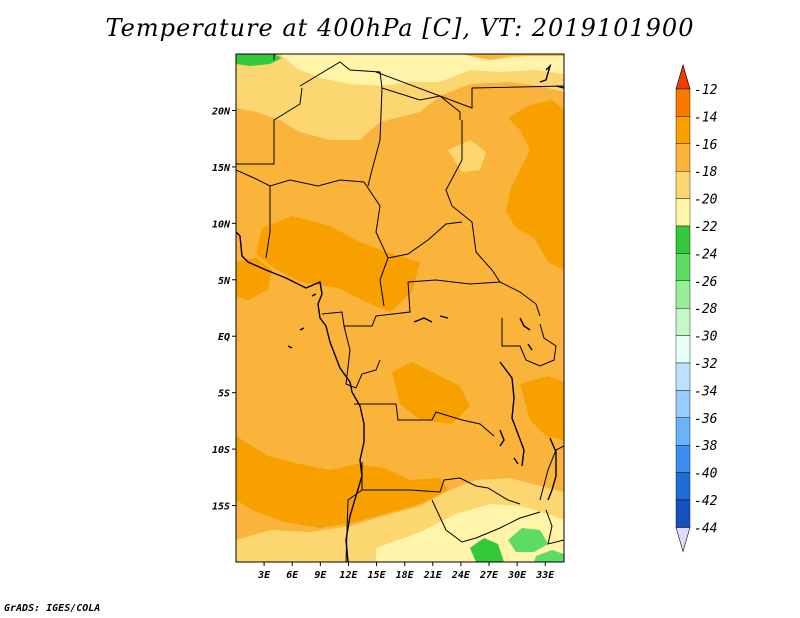 Image resolution: width=800 pixels, height=618 pixels. What do you see at coordinates (705, 254) in the screenshot?
I see `colorbar-level-label: -24` at bounding box center [705, 254].